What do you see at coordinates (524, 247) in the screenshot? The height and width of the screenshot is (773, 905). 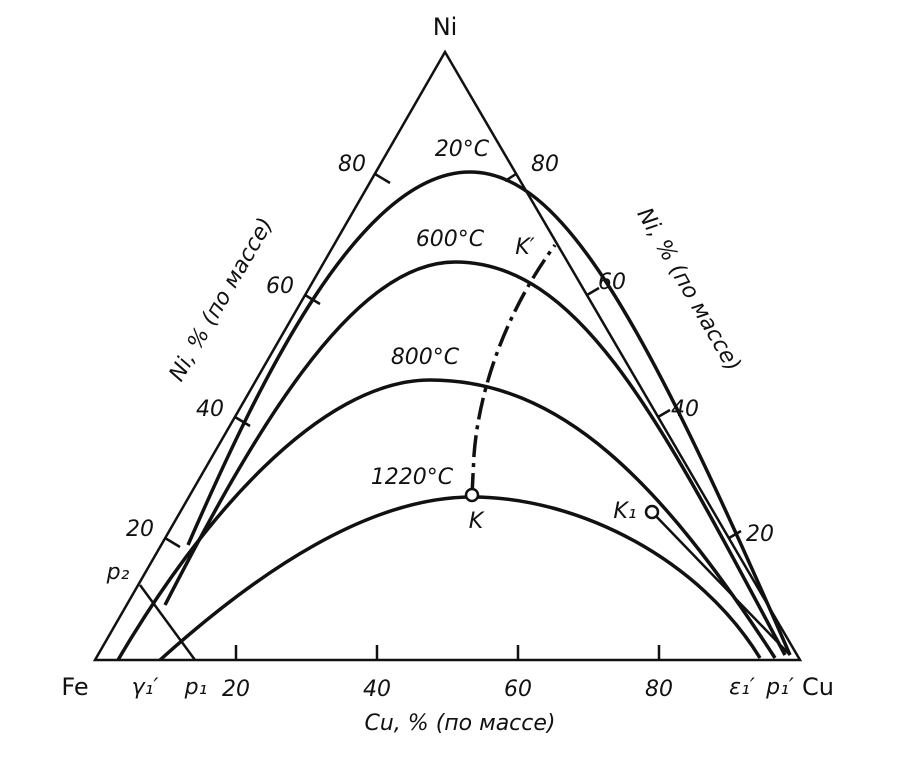 I see `point-label: K′` at bounding box center [524, 247].